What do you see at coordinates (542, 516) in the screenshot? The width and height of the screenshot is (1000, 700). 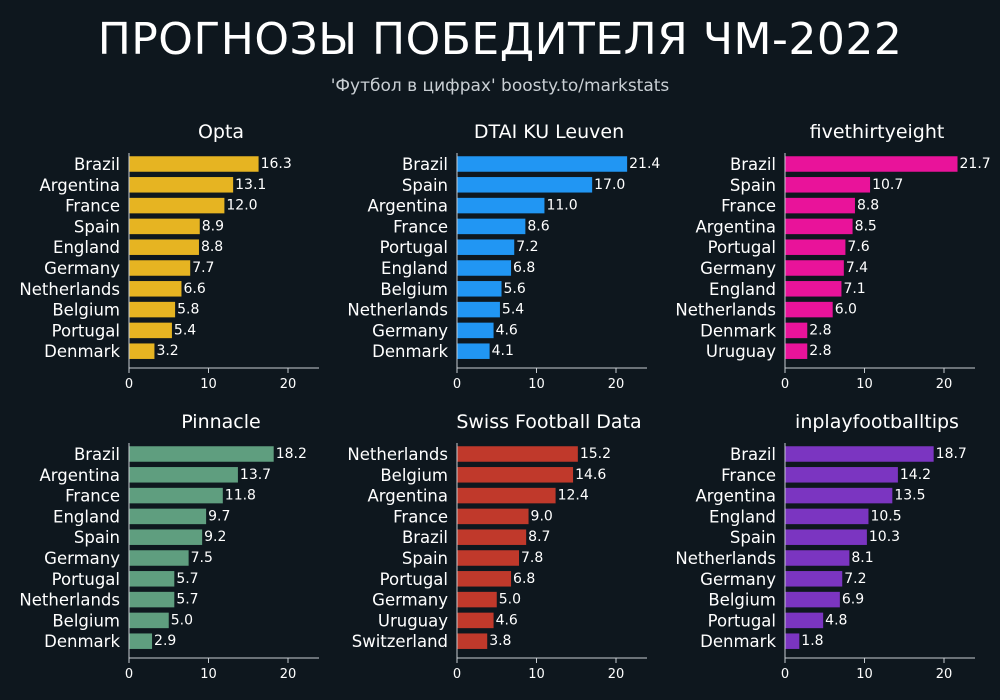 I see `data-label: 9.0` at bounding box center [542, 516].